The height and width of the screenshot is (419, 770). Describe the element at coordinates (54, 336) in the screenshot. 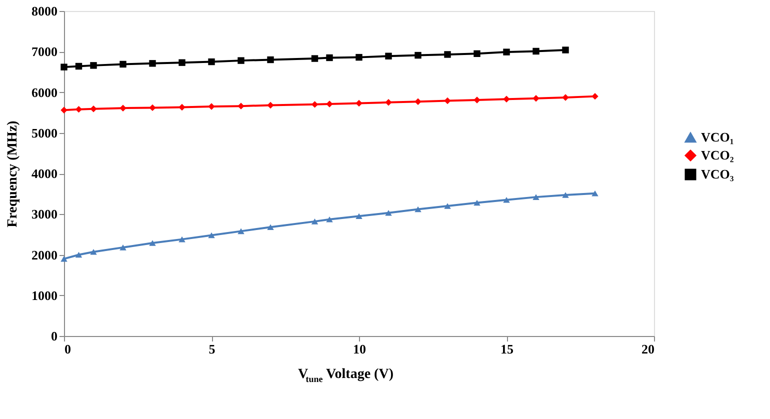

I see `y-tick-label: 0` at that location.